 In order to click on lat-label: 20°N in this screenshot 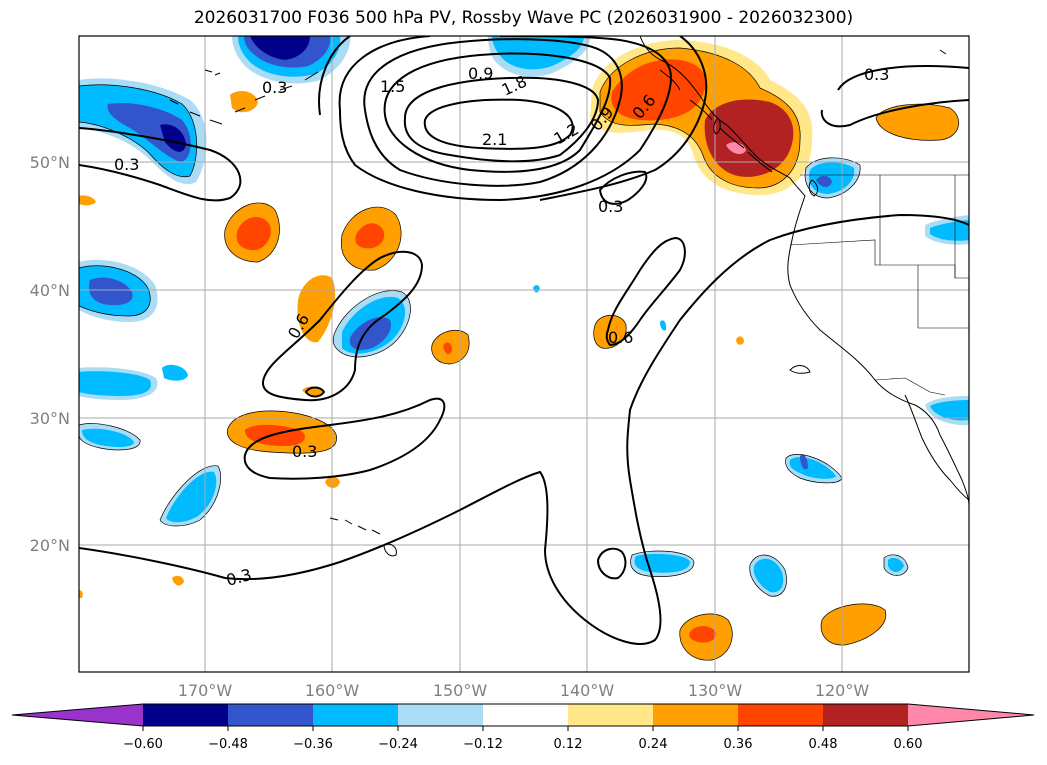, I will do `click(50, 545)`.